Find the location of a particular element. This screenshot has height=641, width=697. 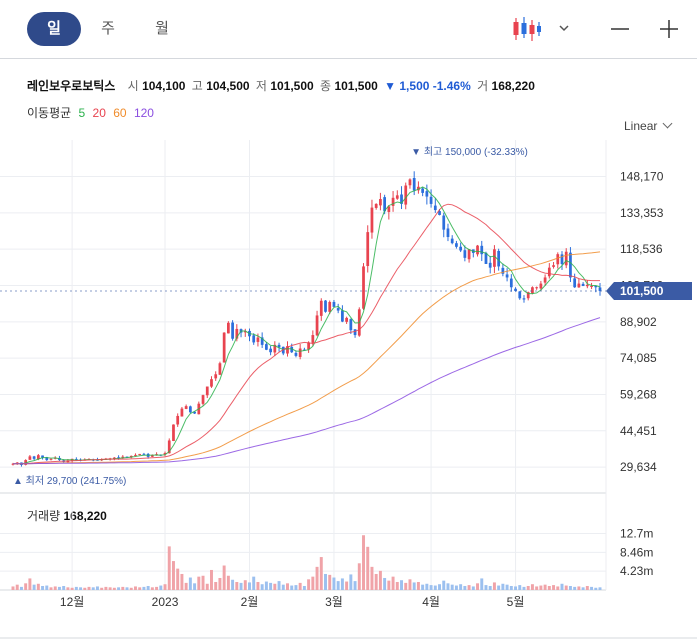

ma-5-label: 5 is located at coordinates (82, 113).